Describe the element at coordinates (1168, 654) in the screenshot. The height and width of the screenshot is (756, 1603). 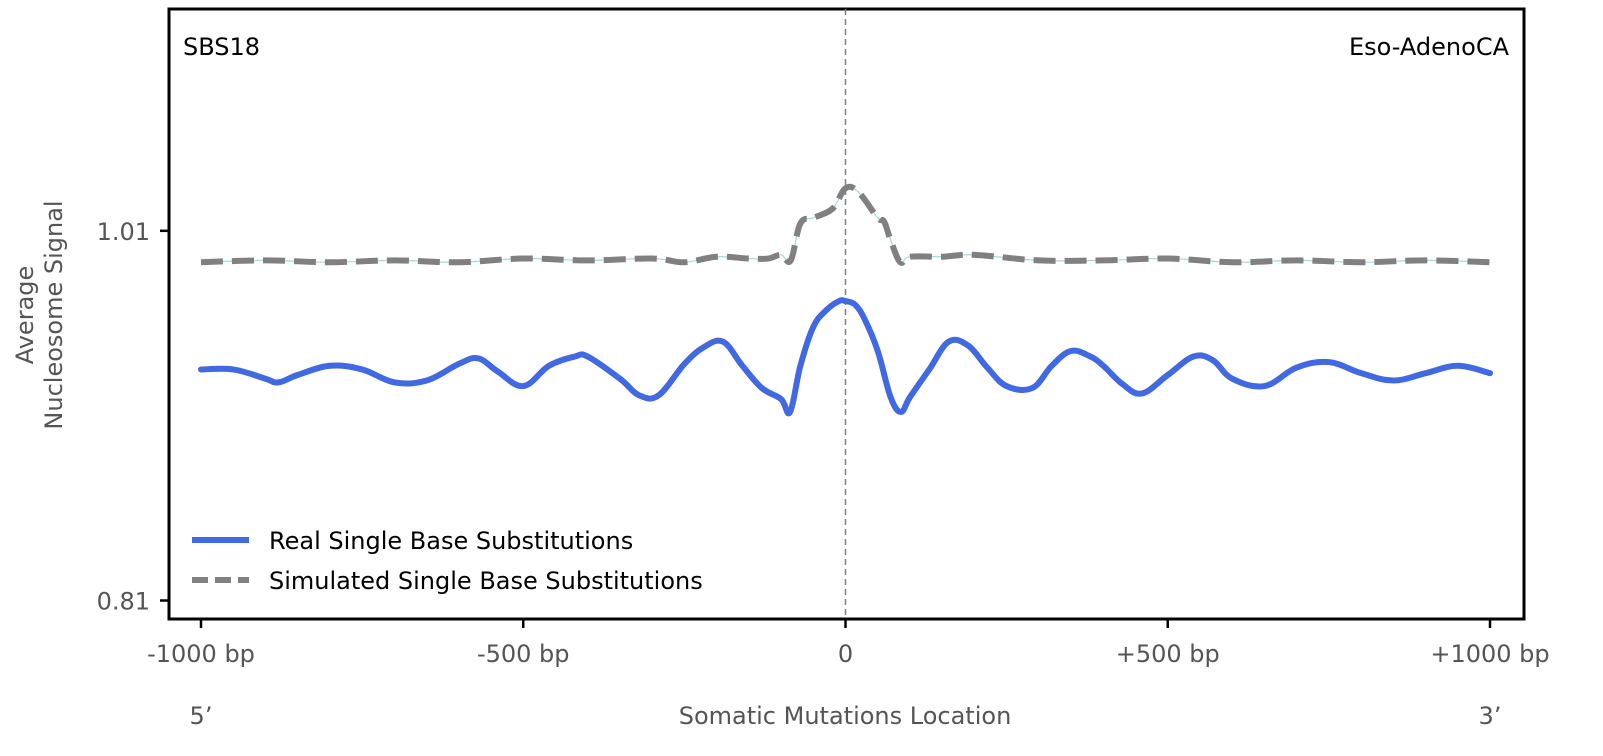
I see `x-tick-label: +500 bp` at that location.